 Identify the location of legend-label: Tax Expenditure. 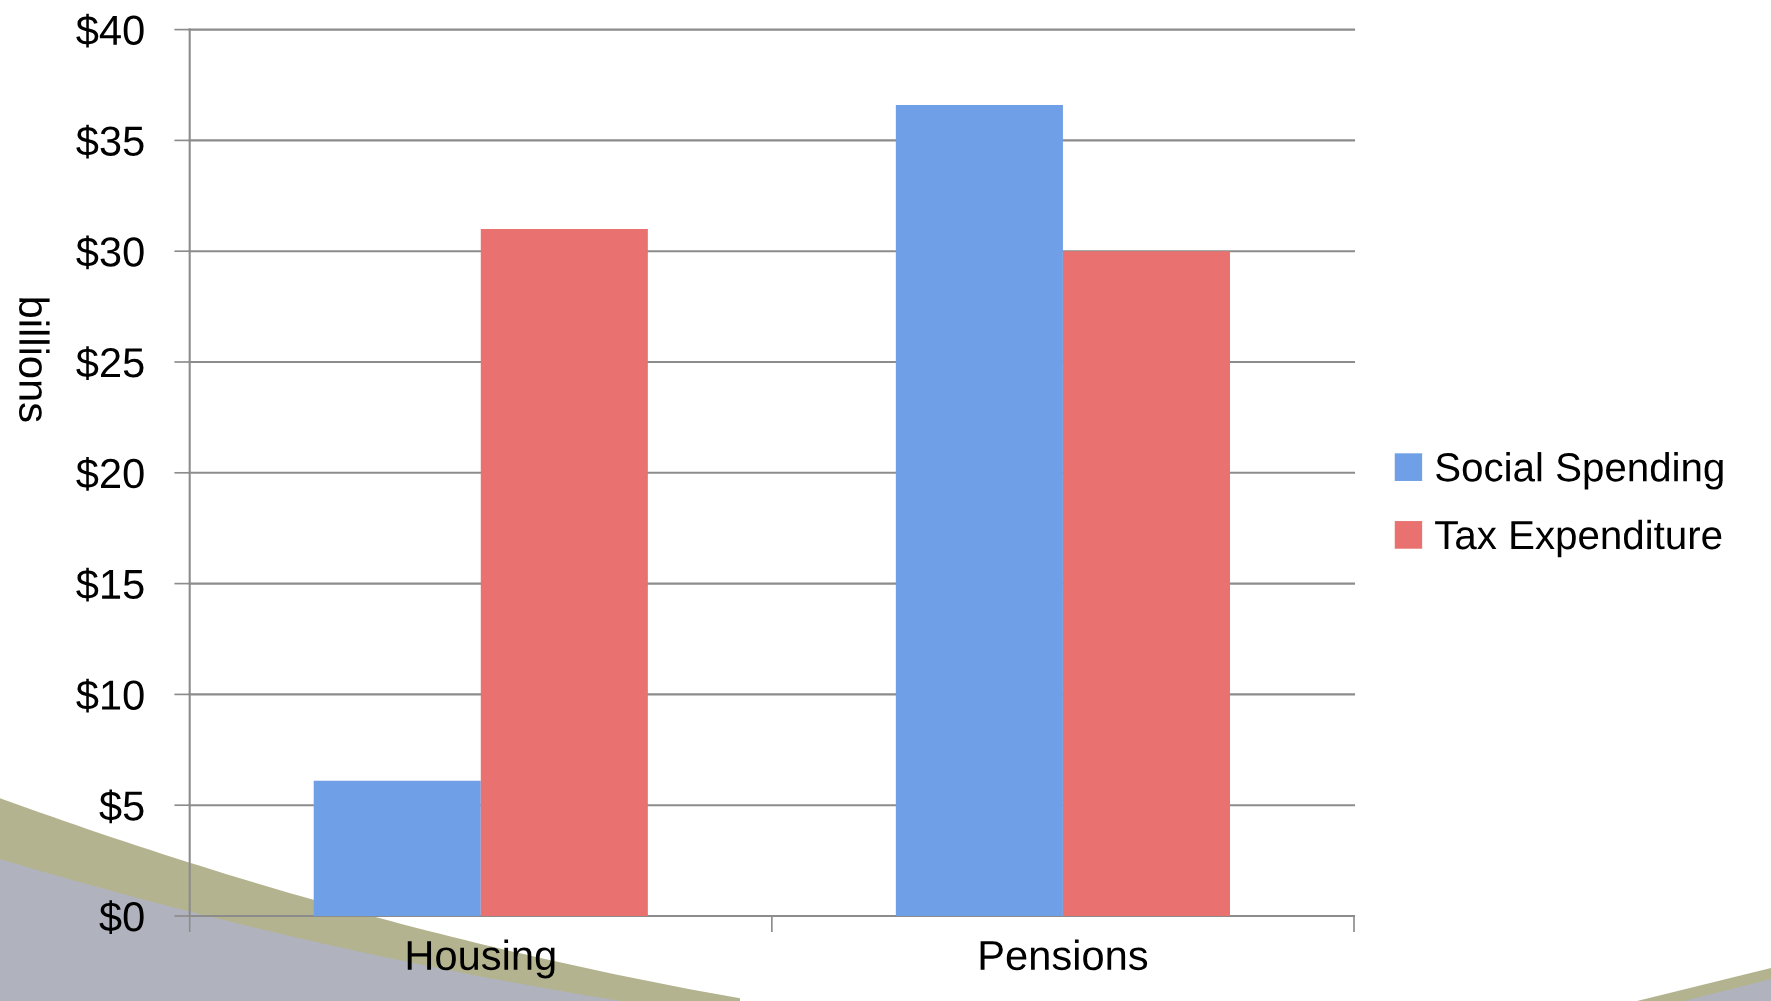
(1578, 538).